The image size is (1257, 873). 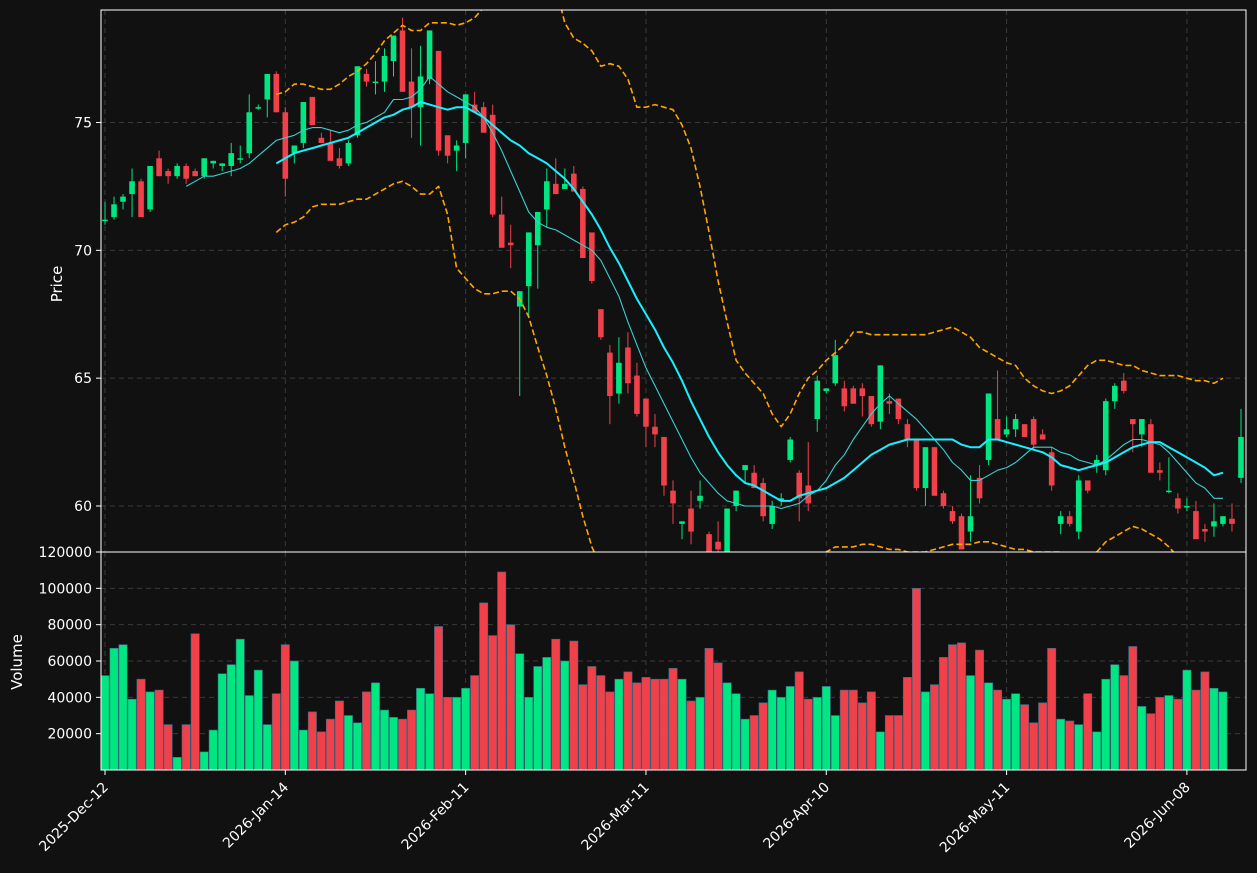 What do you see at coordinates (436, 817) in the screenshot?
I see `x-tick-label: 2026-Feb-11` at bounding box center [436, 817].